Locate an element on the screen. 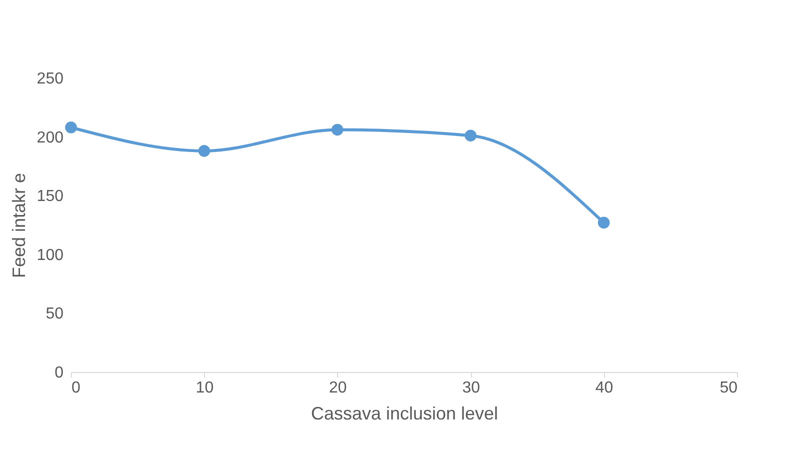  y-tick-label: 200 is located at coordinates (50, 137).